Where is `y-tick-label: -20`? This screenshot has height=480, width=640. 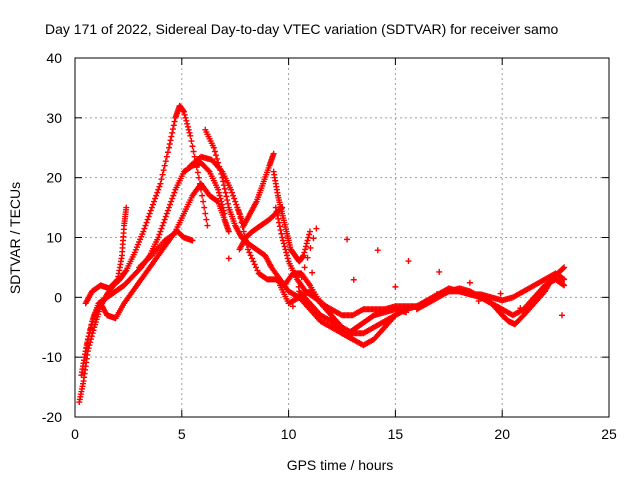
y-tick-label: -20 is located at coordinates (52, 417).